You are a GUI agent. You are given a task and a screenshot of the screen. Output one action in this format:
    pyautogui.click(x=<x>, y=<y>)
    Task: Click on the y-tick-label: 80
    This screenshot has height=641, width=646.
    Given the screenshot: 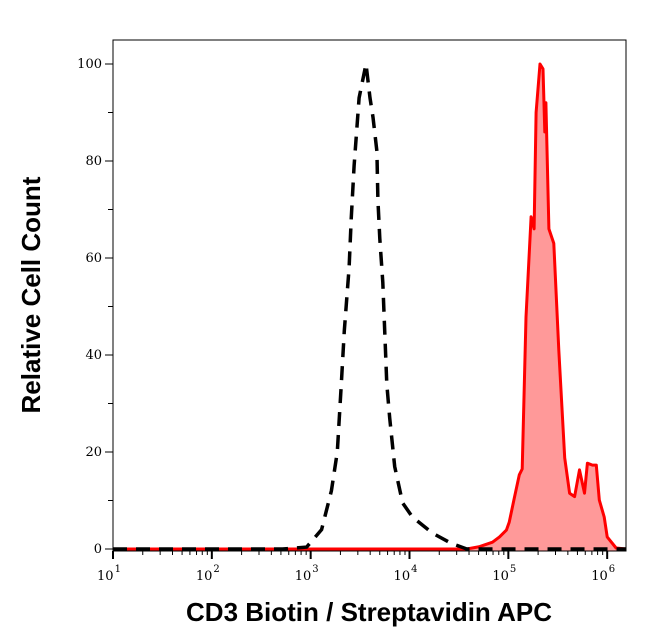 What is the action you would take?
    pyautogui.click(x=93, y=161)
    